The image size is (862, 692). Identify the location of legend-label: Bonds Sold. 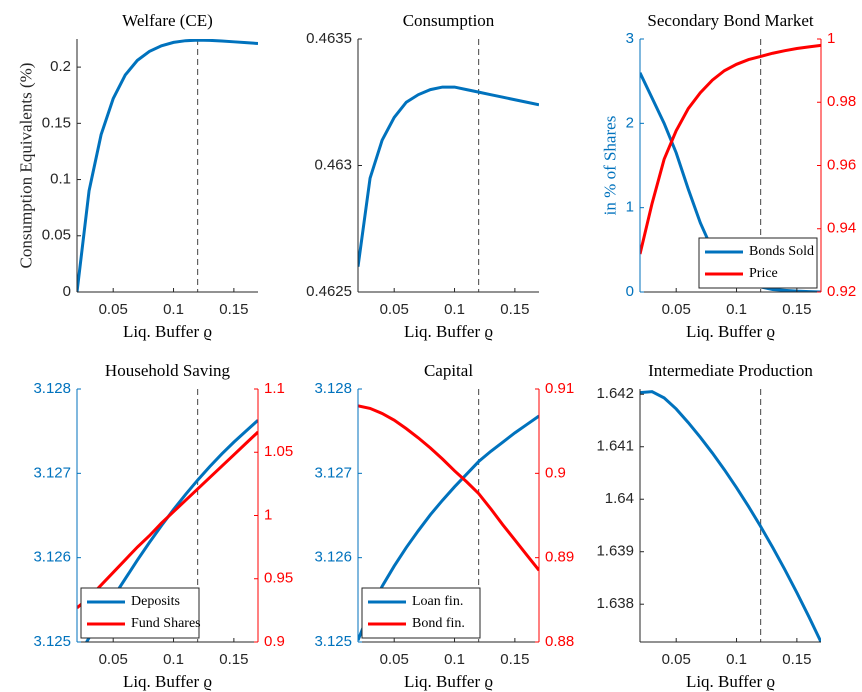
(781, 251).